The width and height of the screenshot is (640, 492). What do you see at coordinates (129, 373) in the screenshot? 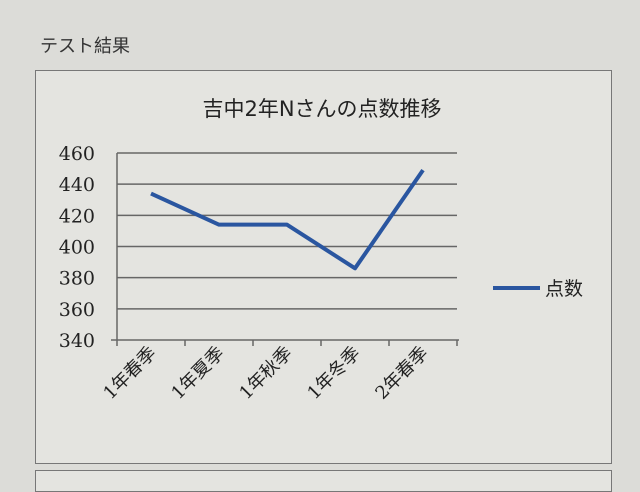
I see `x-tick-label: 1年春季` at bounding box center [129, 373].